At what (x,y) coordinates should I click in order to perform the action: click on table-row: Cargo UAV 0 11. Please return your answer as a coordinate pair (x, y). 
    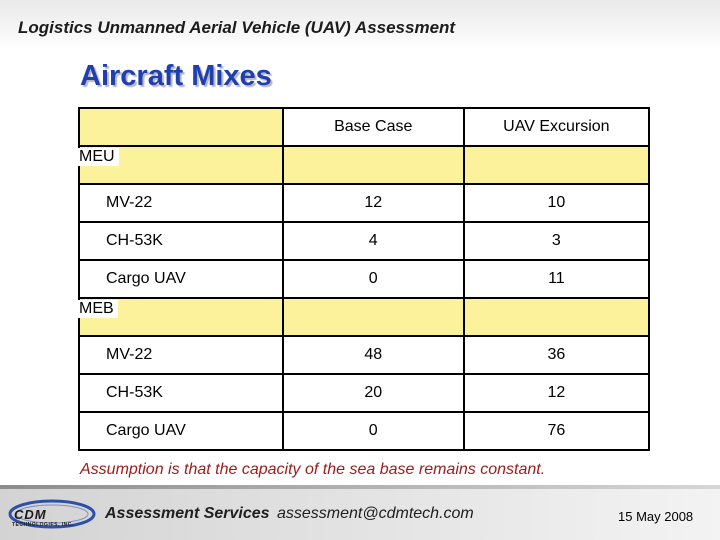
    Looking at the image, I should click on (364, 279).